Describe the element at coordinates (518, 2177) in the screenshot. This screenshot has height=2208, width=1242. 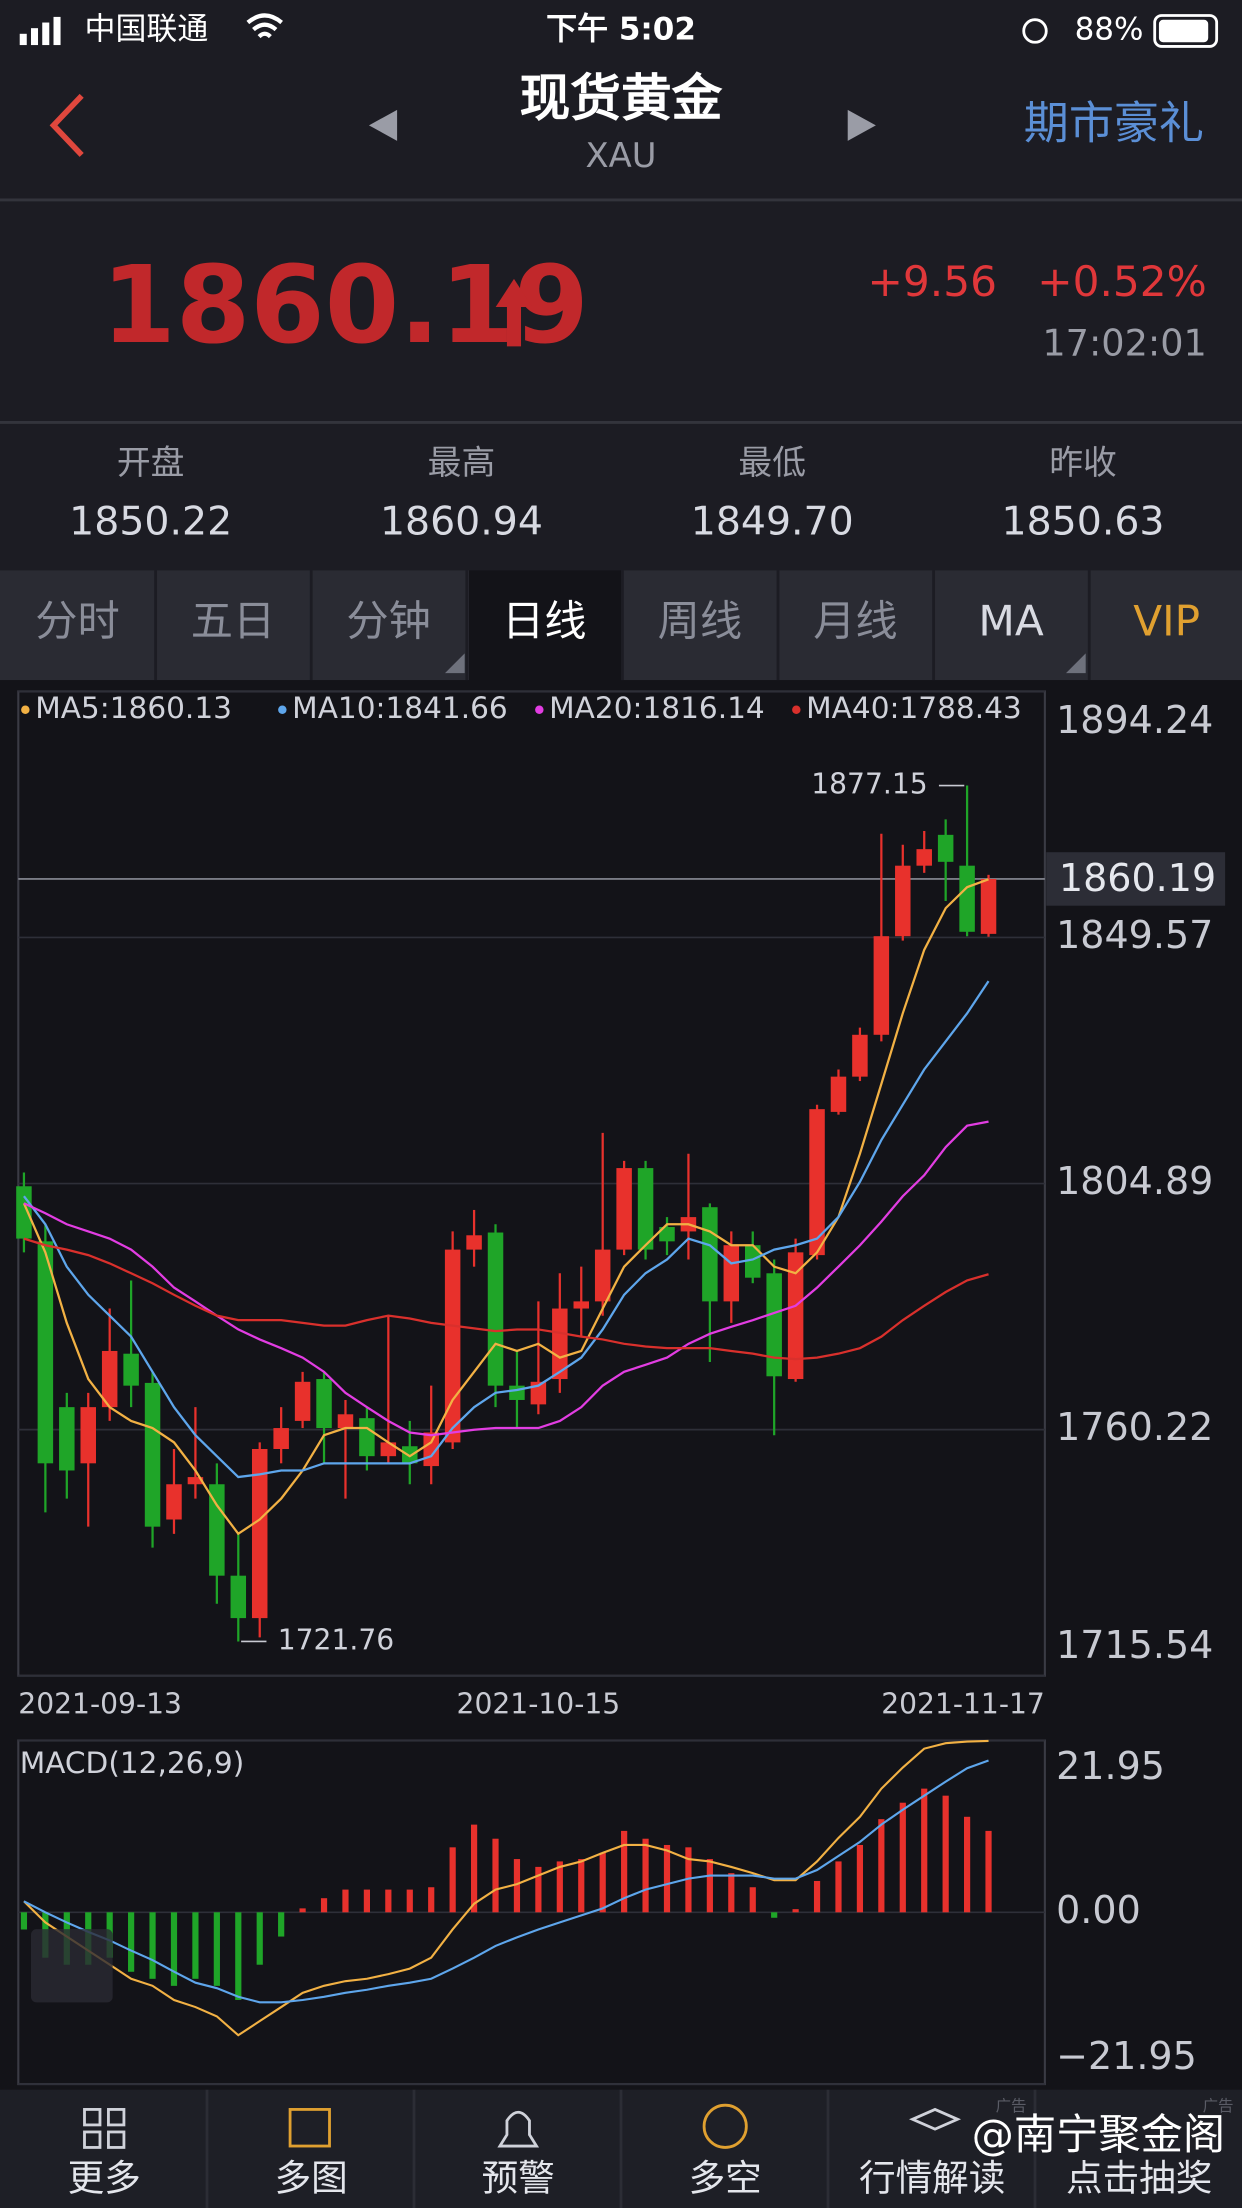
I see `nav-item: 预警` at that location.